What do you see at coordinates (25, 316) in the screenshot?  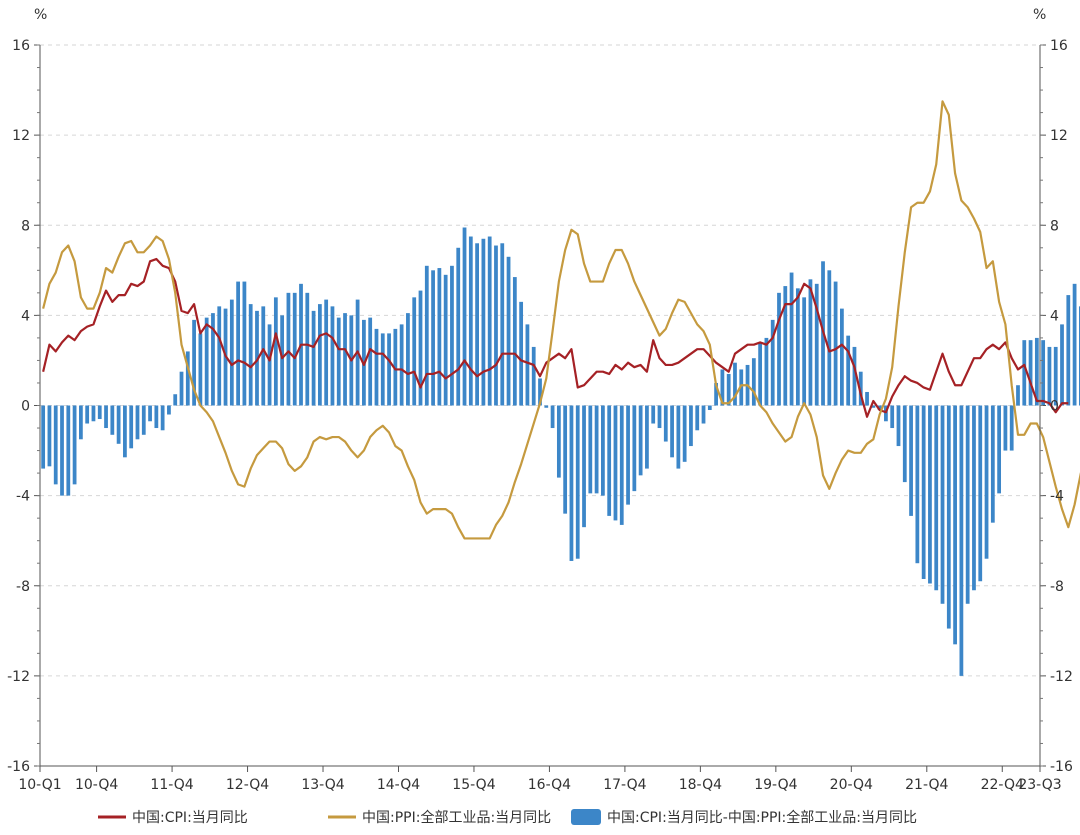 I see `y-tick-label-left: 4` at bounding box center [25, 316].